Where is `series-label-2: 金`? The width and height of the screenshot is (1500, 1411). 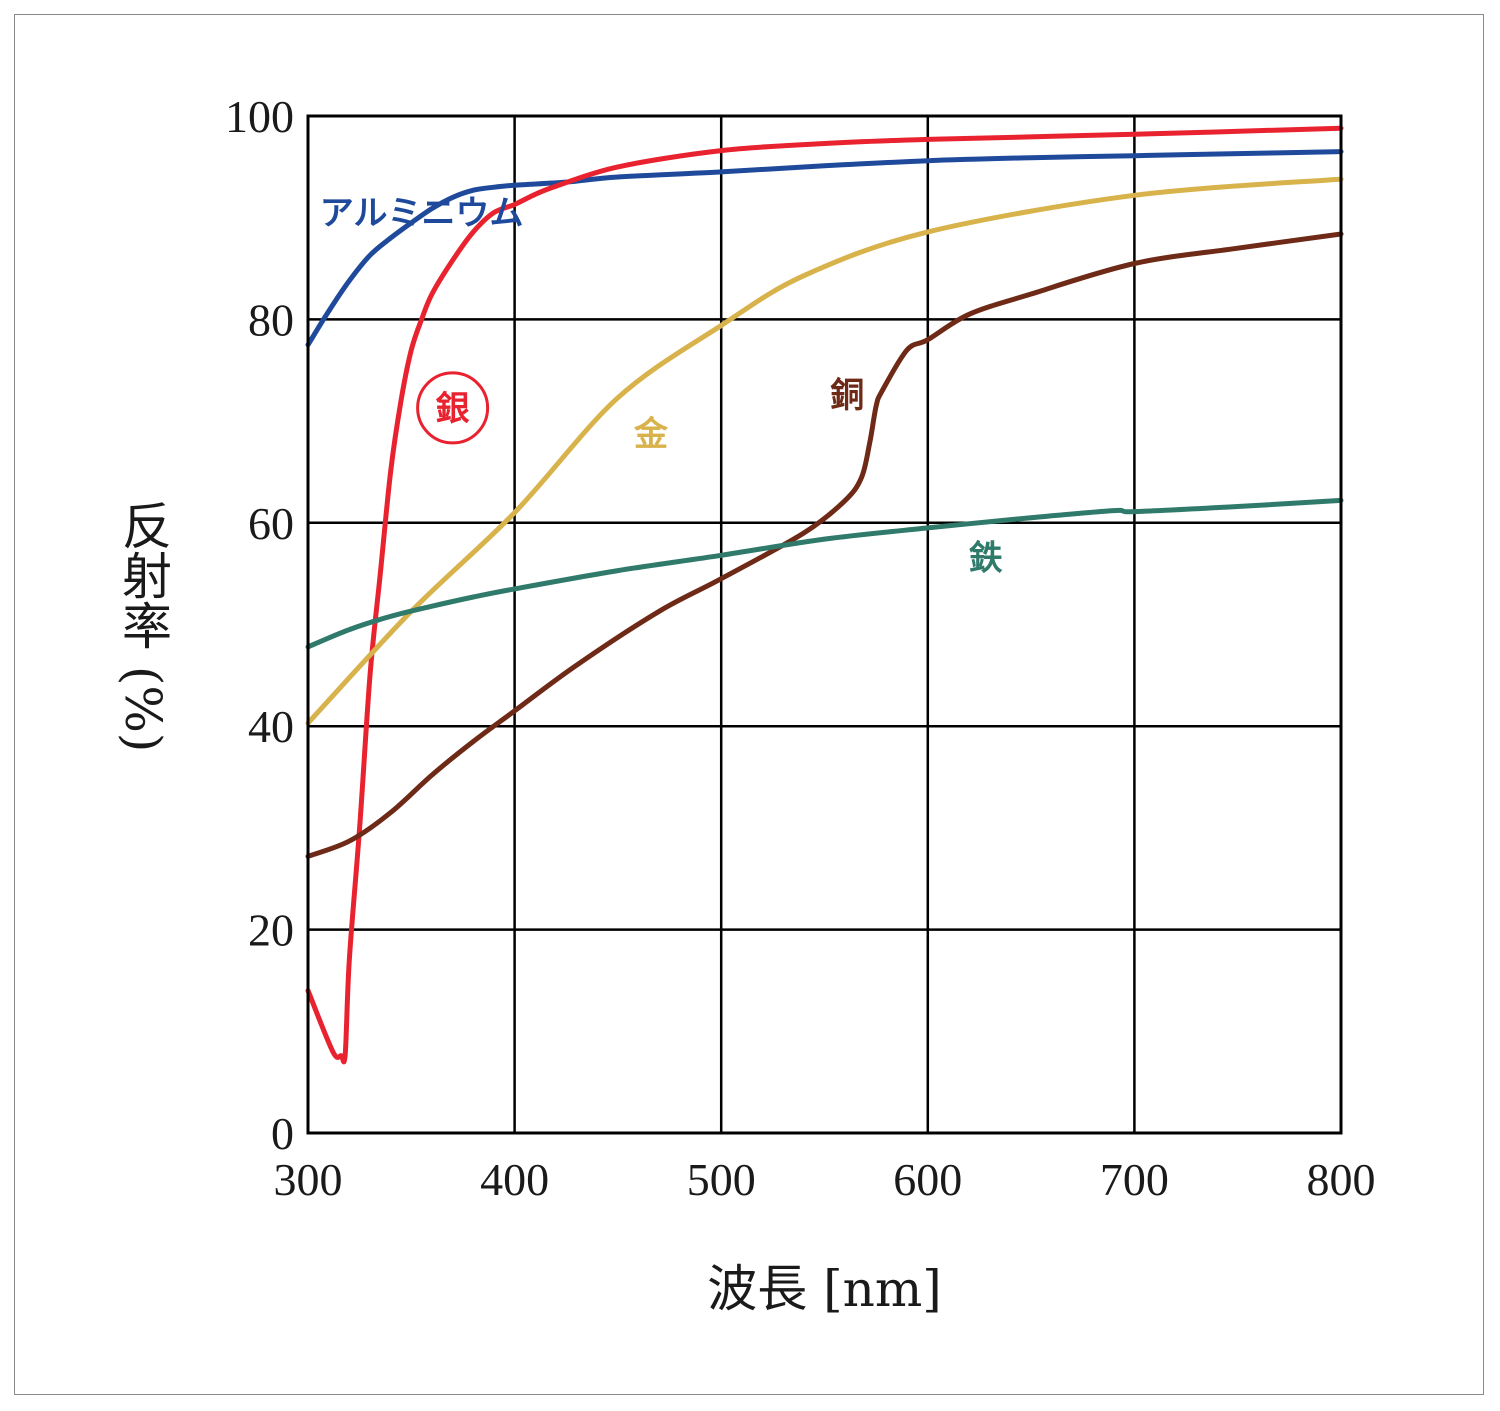
series-label-2: 金 is located at coordinates (651, 434).